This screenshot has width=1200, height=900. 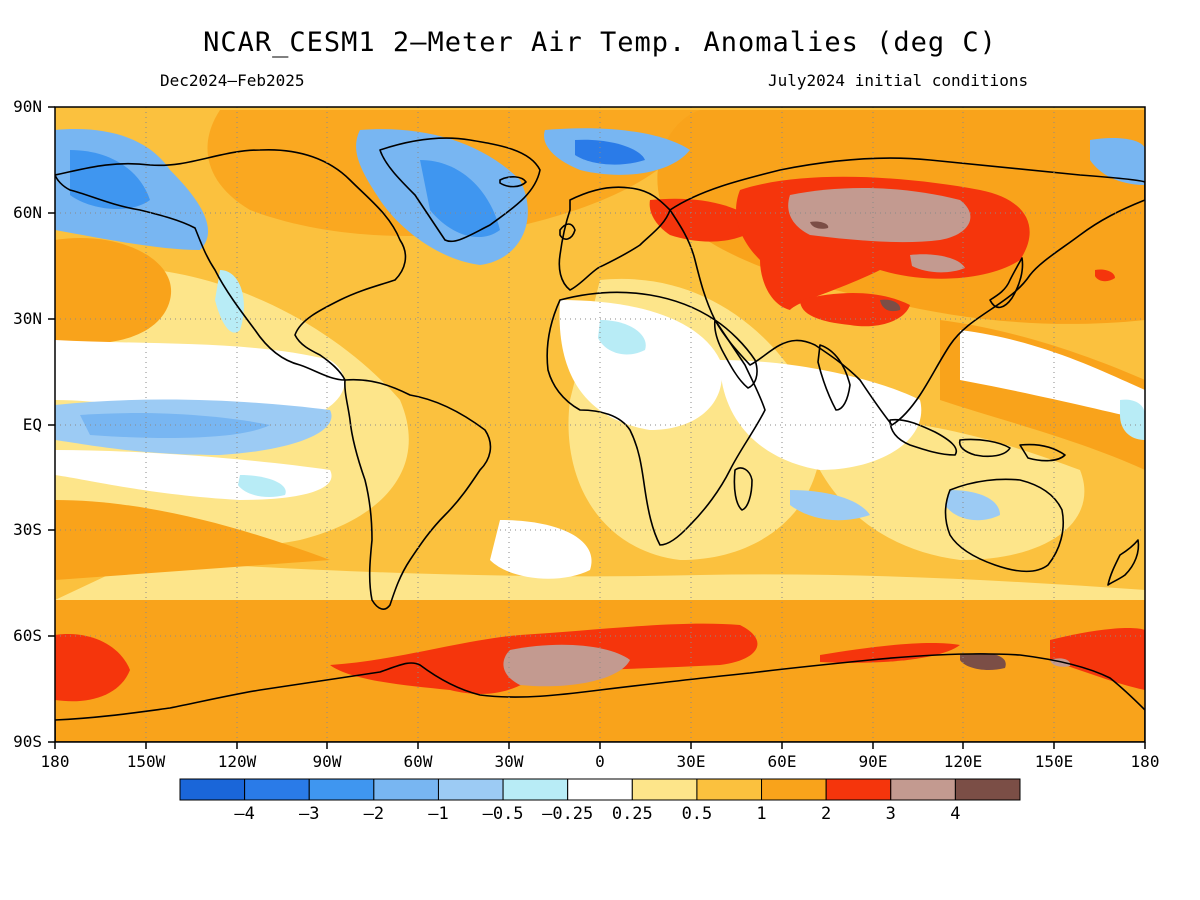 I want to click on lon-label: 60E, so click(x=782, y=761).